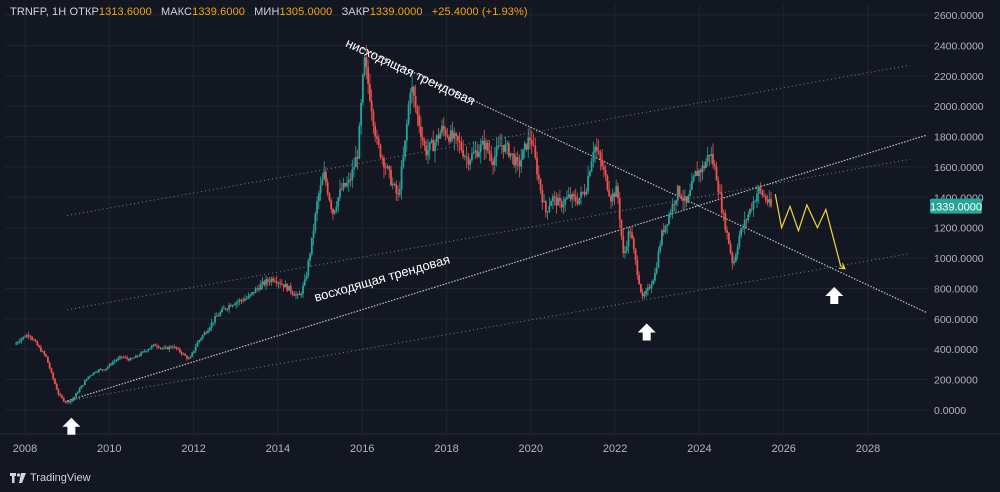 The height and width of the screenshot is (492, 1000). Describe the element at coordinates (646, 332) in the screenshot. I see `up-arrow-icon` at that location.